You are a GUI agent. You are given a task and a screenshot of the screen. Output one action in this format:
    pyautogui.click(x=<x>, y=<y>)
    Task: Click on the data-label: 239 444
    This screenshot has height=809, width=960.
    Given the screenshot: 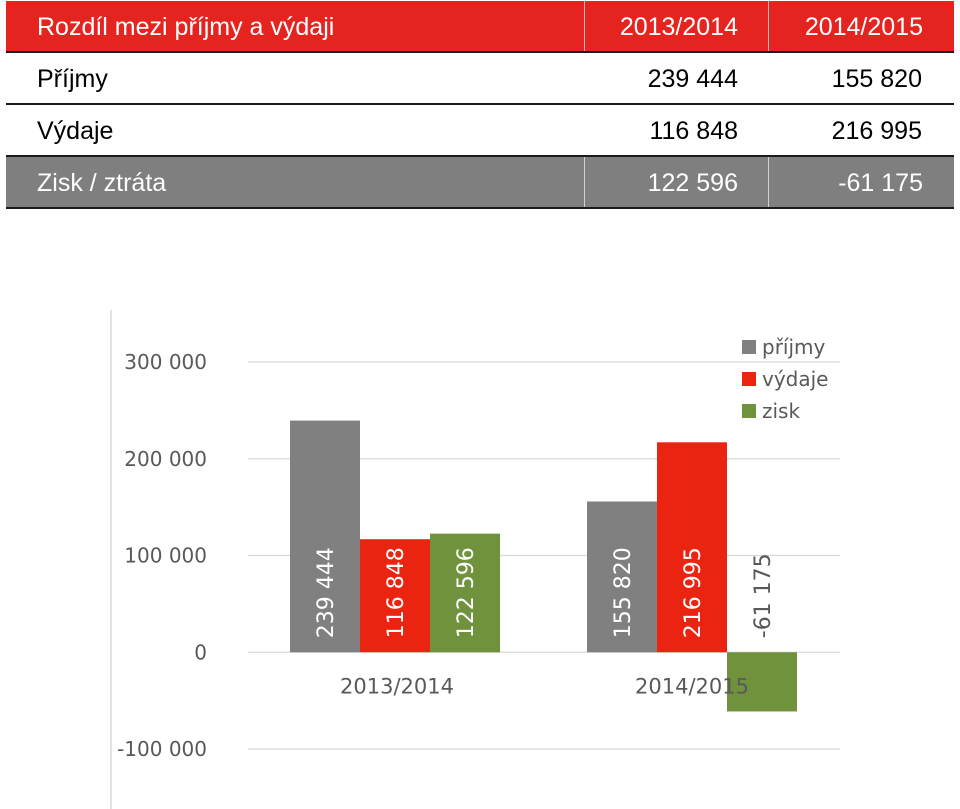 What is the action you would take?
    pyautogui.click(x=326, y=592)
    